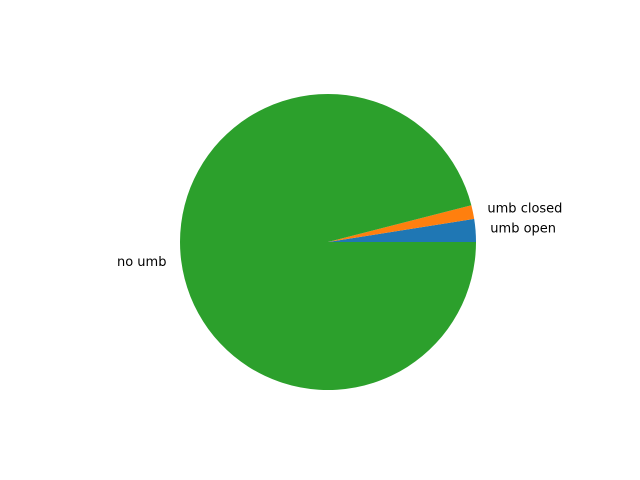 The width and height of the screenshot is (640, 480). I want to click on pie-labels: umb open umb closed no umb, so click(339, 235).